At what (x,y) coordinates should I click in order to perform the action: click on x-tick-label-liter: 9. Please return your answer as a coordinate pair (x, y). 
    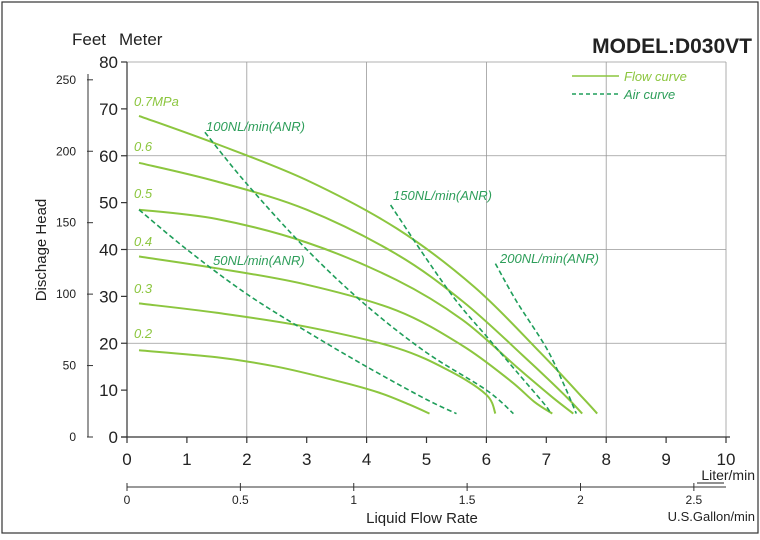
    Looking at the image, I should click on (665, 459).